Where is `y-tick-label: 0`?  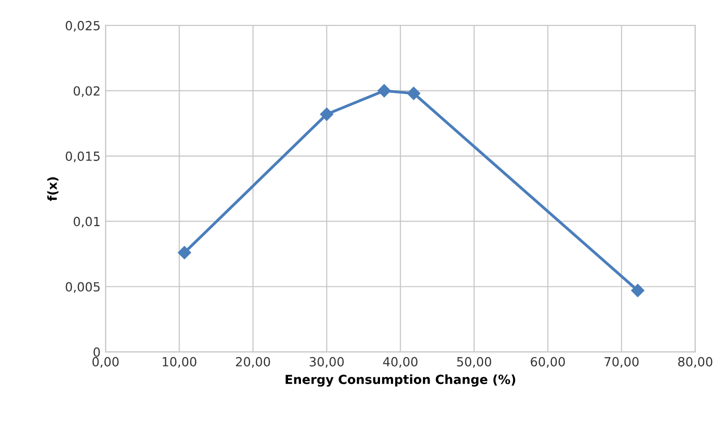 y-tick-label: 0 is located at coordinates (97, 352).